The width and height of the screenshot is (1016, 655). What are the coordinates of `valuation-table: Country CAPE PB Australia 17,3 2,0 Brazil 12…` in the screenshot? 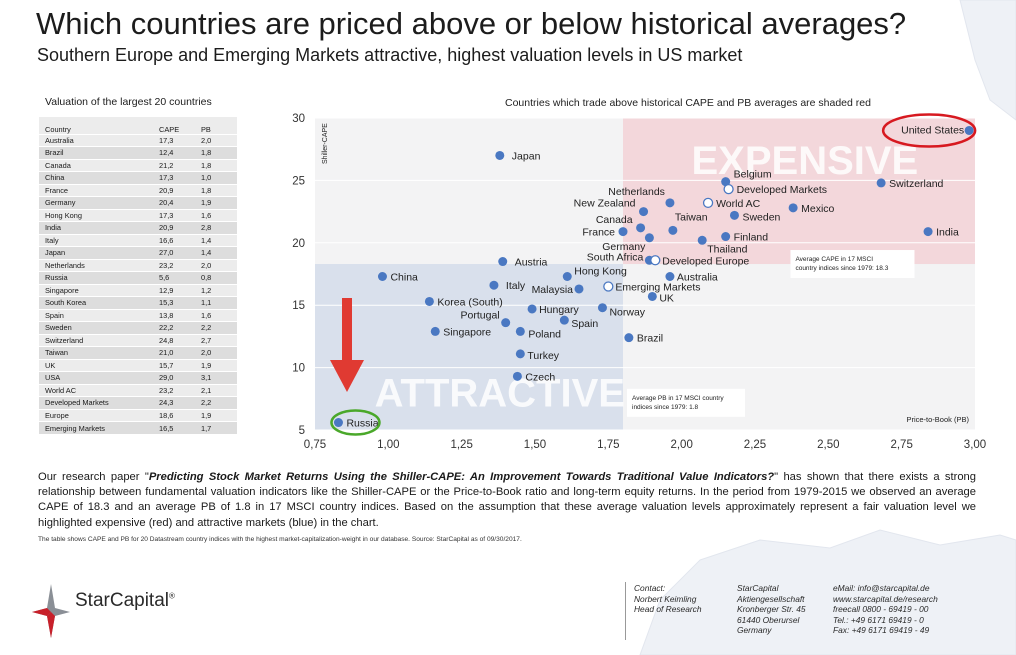 It's located at (138, 275).